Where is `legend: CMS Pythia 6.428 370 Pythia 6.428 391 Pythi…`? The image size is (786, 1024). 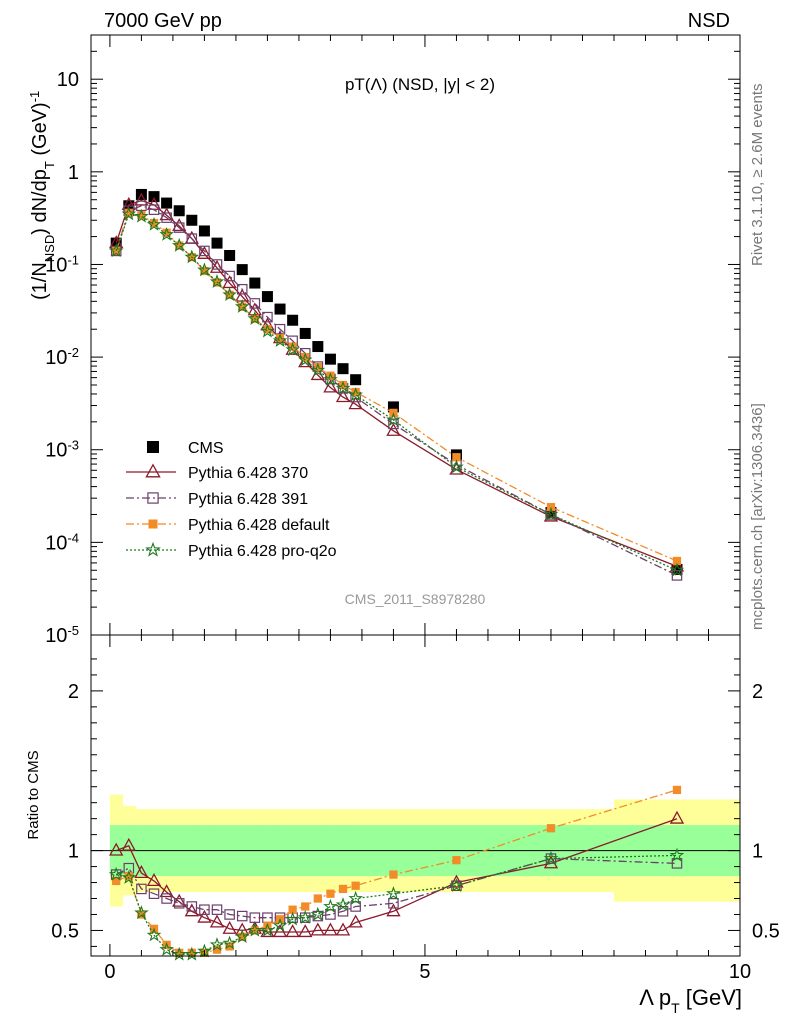
legend: CMS Pythia 6.428 370 Pythia 6.428 391 Pythi… is located at coordinates (231, 500).